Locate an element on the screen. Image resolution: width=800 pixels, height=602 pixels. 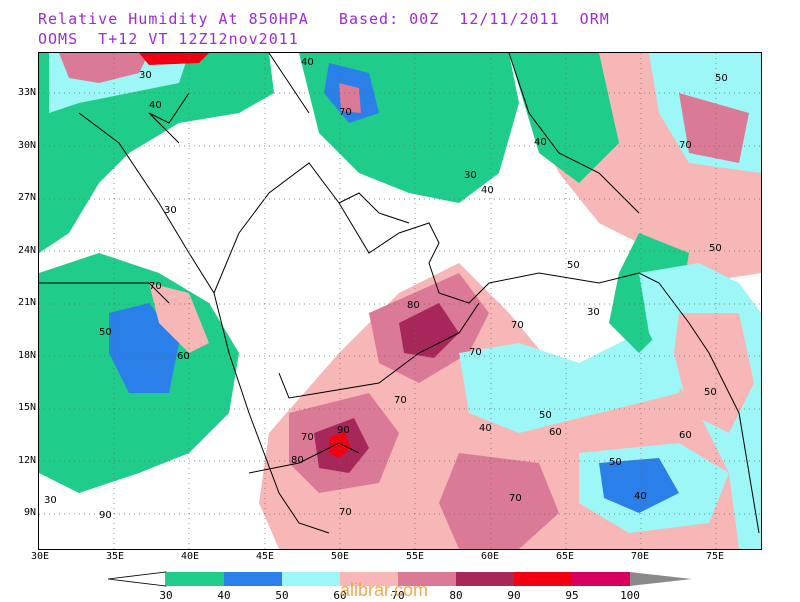
lat-label: 12N is located at coordinates (26, 460).